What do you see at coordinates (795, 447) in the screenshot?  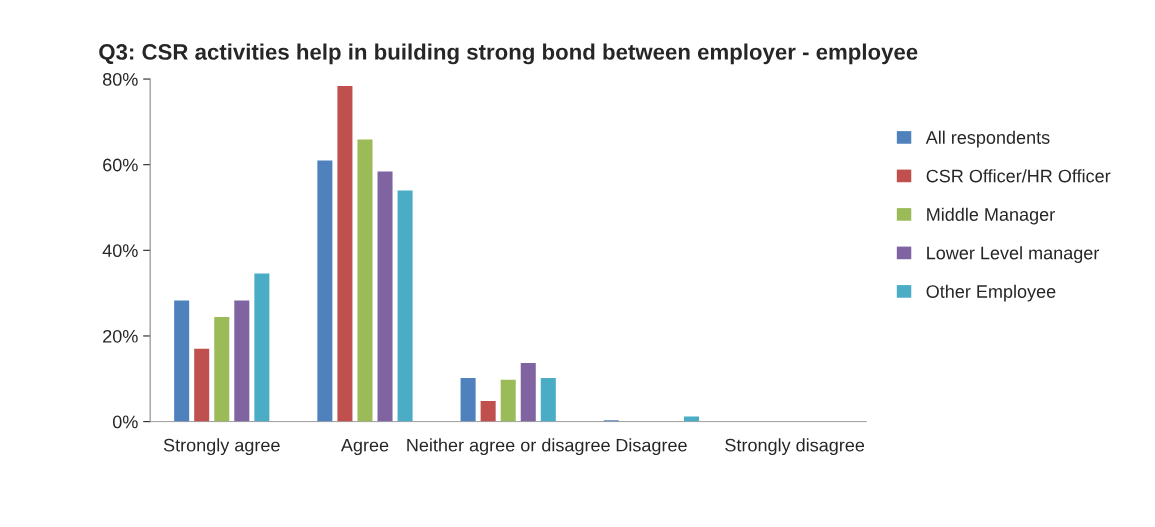 I see `x-tick-label: Strongly disagree` at bounding box center [795, 447].